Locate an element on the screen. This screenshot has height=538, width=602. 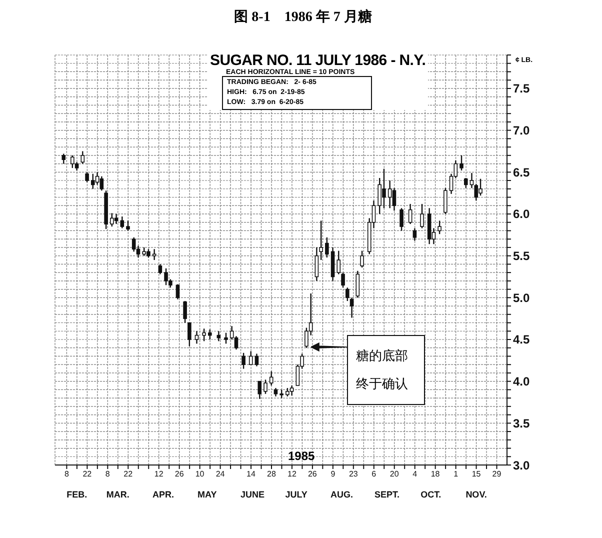
x-tick-label: 20 is located at coordinates (395, 474).